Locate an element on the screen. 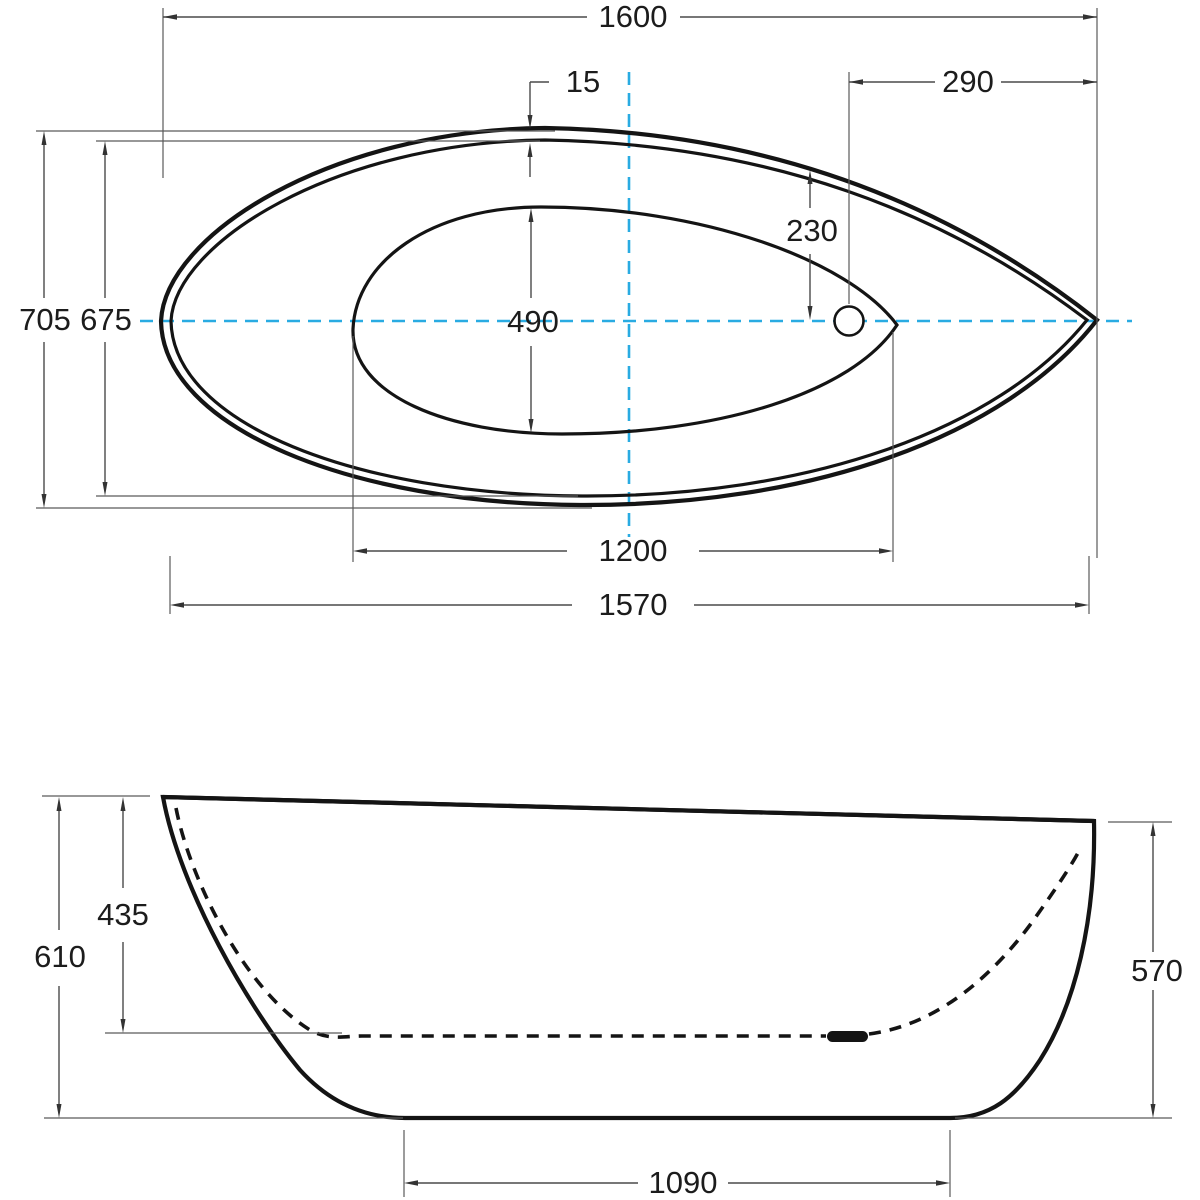 The height and width of the screenshot is (1200, 1200). dim-inner-depth: 435 is located at coordinates (123, 915).